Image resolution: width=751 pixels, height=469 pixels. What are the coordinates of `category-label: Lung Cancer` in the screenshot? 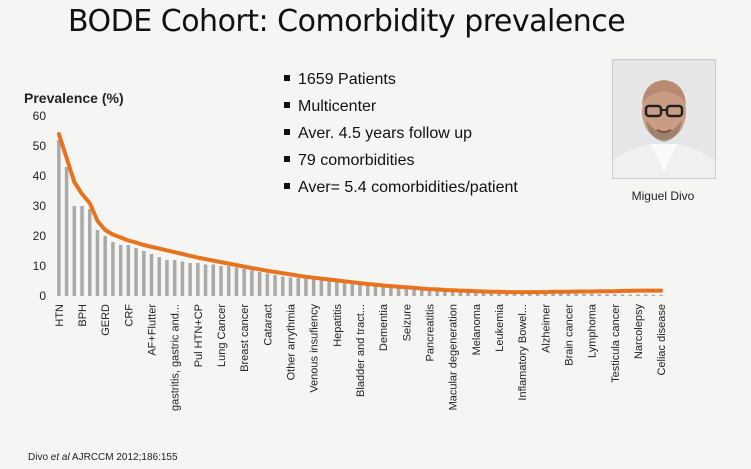 It's located at (222, 335).